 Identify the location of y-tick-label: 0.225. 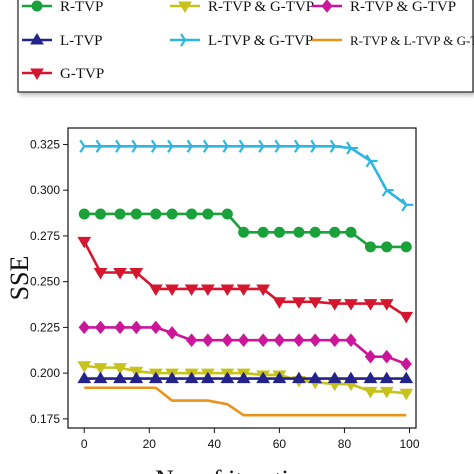
(45, 327).